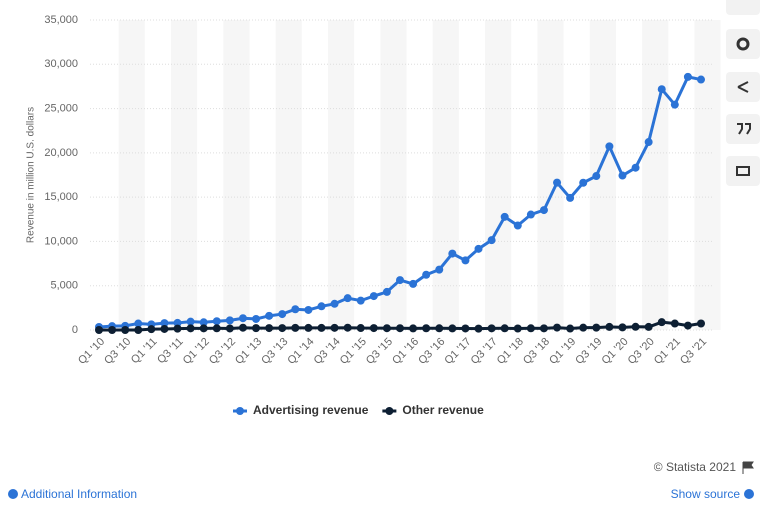  What do you see at coordinates (706, 494) in the screenshot?
I see `show-source-link: Show source` at bounding box center [706, 494].